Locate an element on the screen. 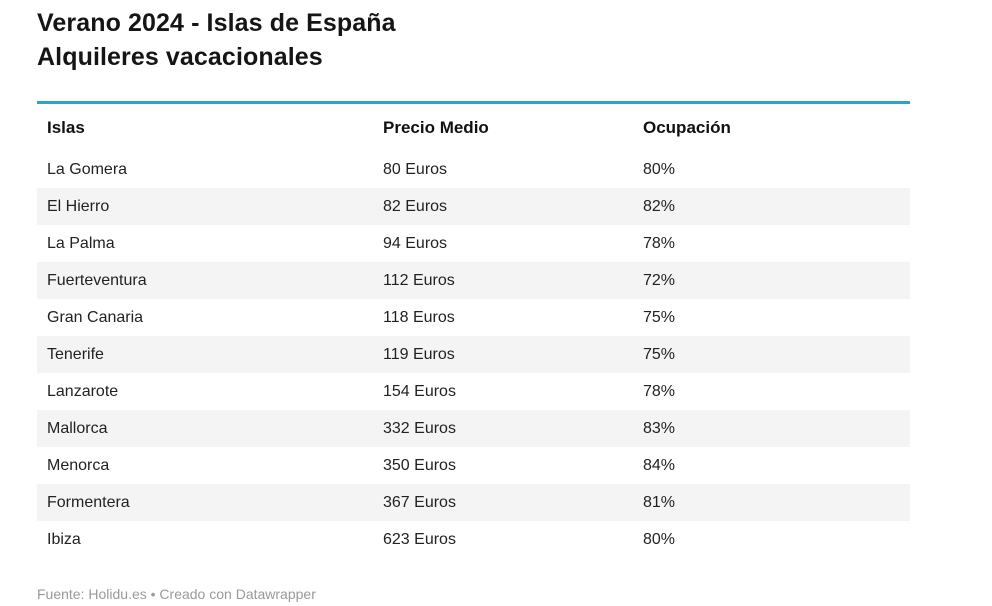  column-header-ocupacion: Ocupación is located at coordinates (687, 127).